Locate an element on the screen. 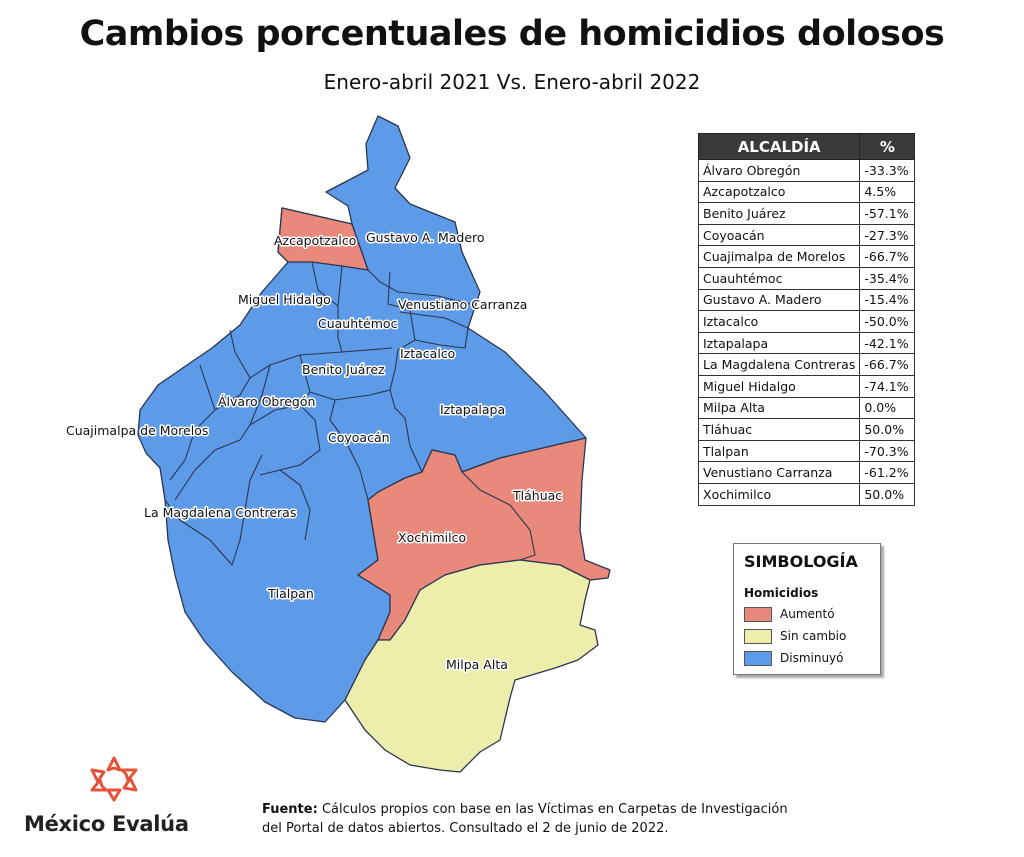  row-pct: -35.4% is located at coordinates (887, 278).